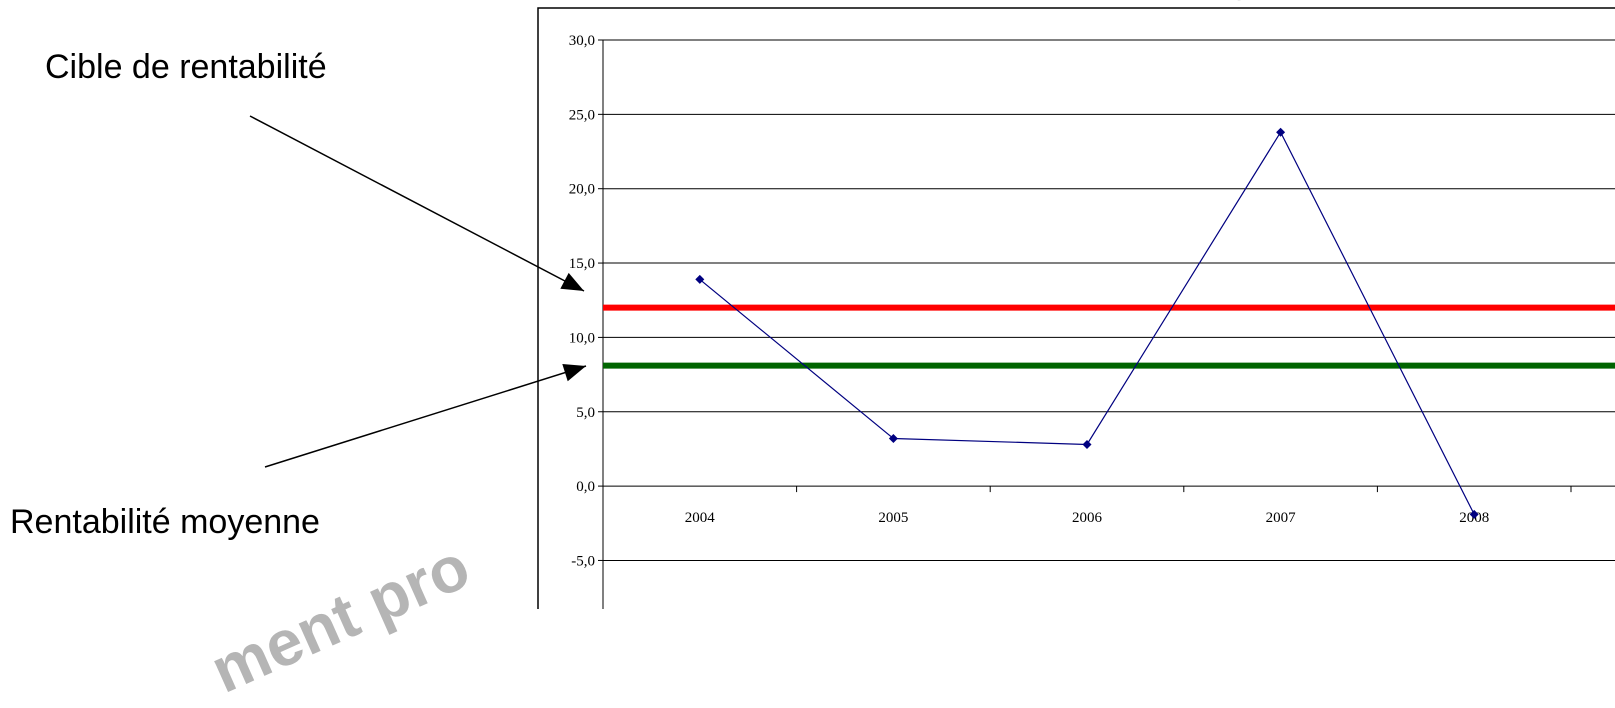  Describe the element at coordinates (582, 115) in the screenshot. I see `y-tick-label: 25,0` at that location.